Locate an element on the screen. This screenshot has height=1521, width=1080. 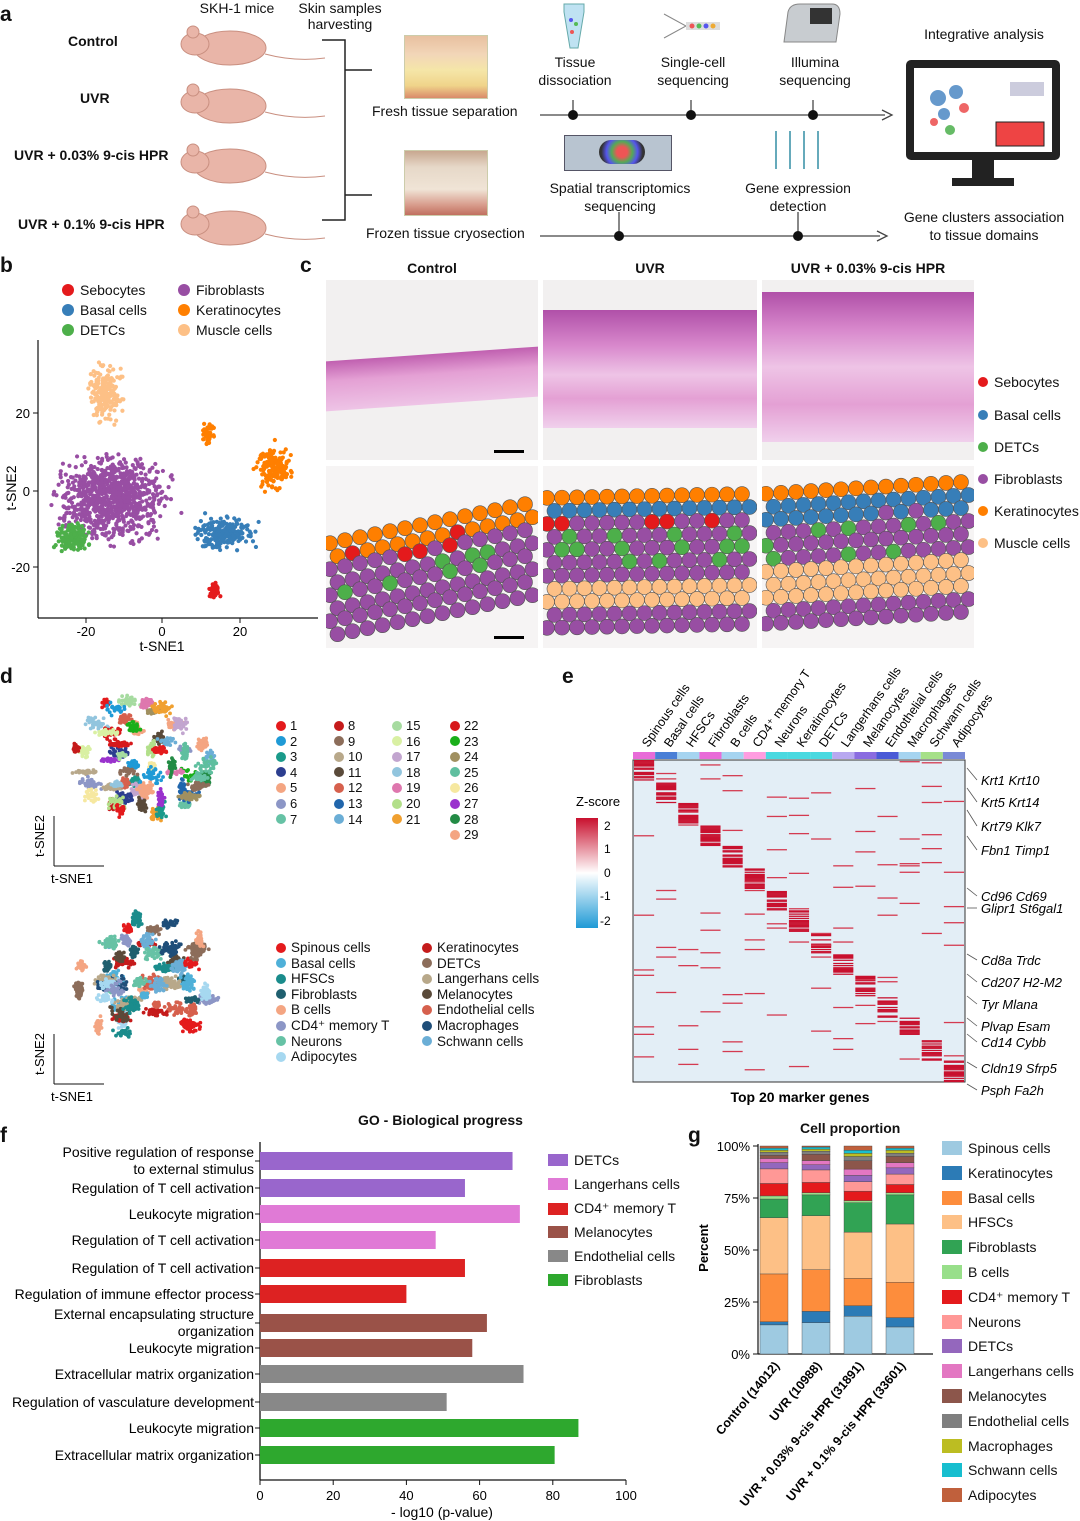
legend-label: 14 is located at coordinates (355, 819).